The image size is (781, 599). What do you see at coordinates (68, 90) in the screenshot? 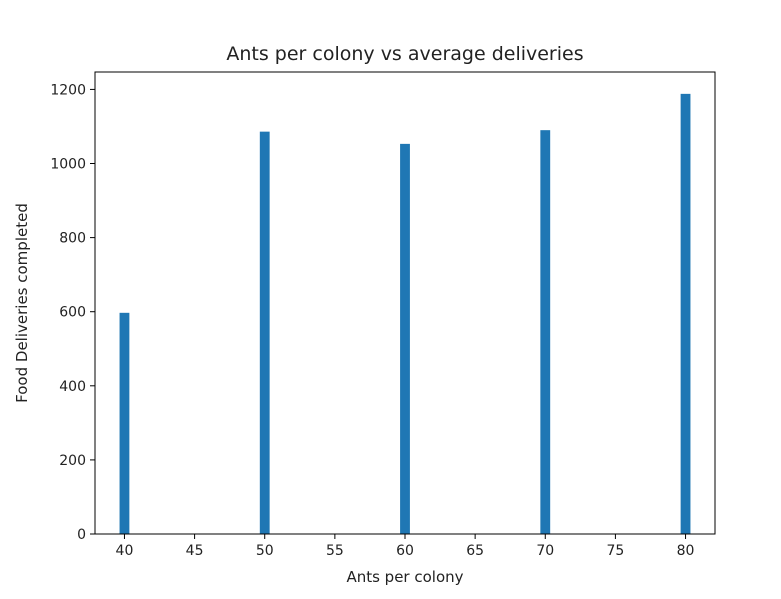
I see `y-tick-label-1200: 1200` at bounding box center [68, 90].